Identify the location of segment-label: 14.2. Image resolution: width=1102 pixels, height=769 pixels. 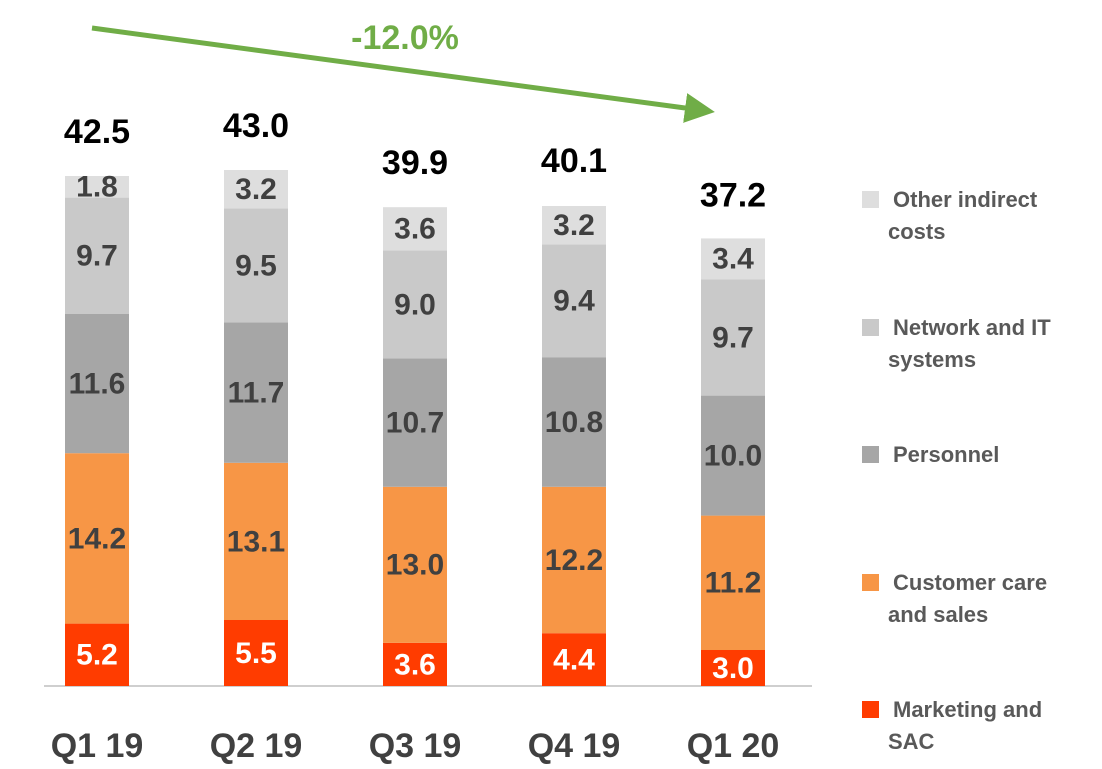
(97, 538).